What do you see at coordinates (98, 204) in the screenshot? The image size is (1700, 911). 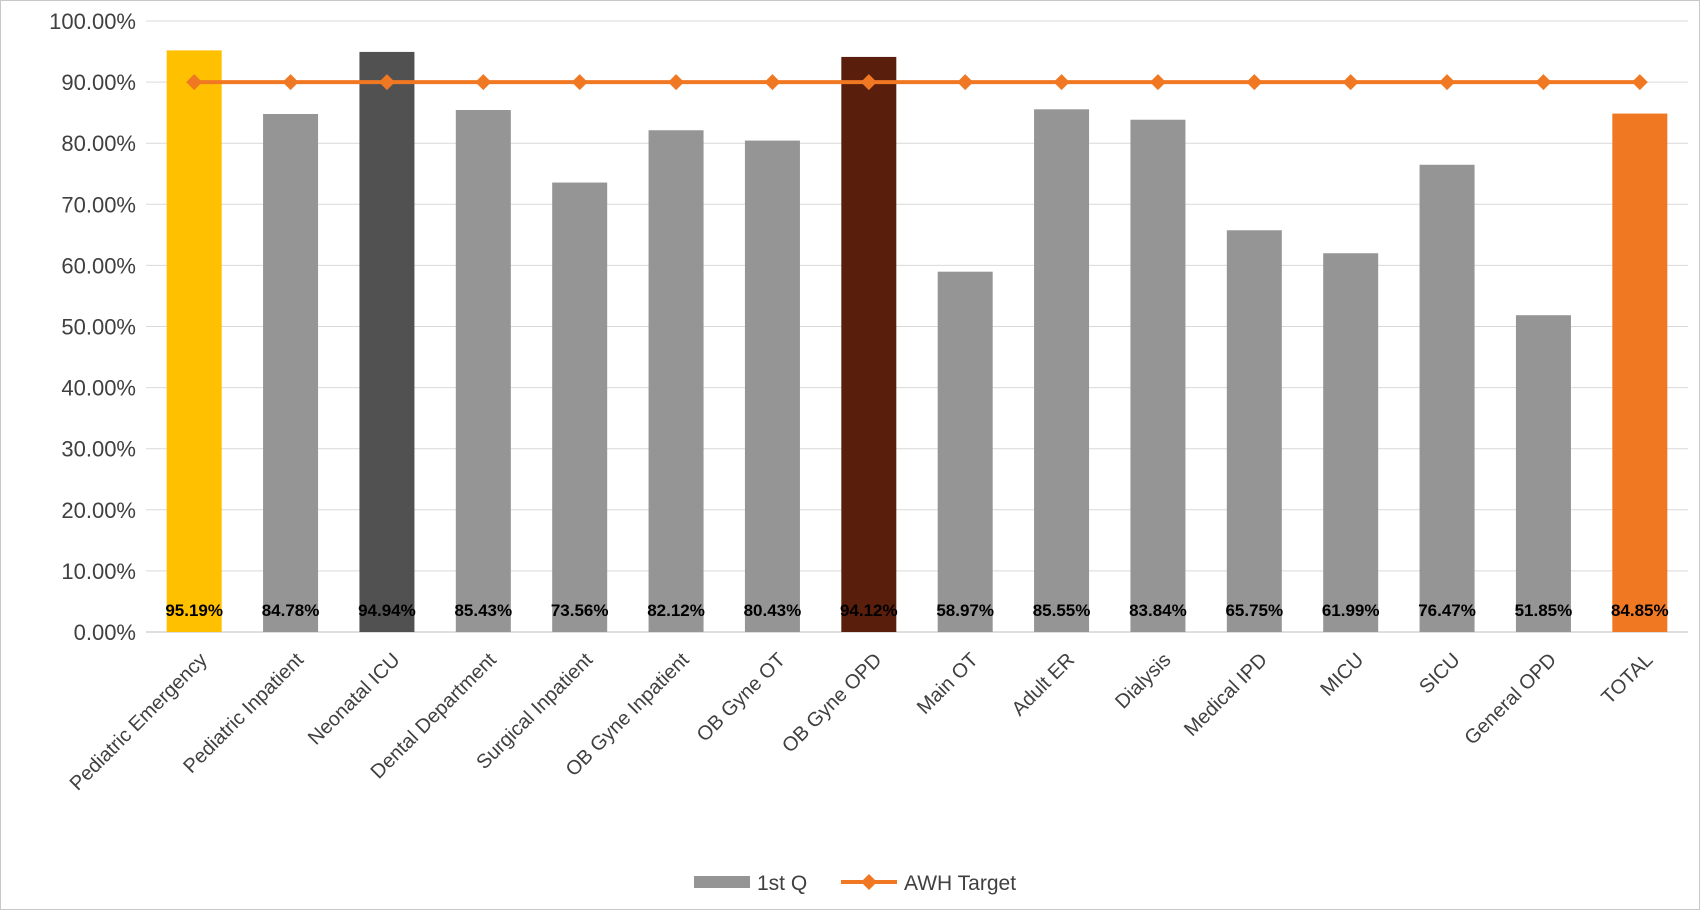 I see `y-tick-label: 70.00%` at bounding box center [98, 204].